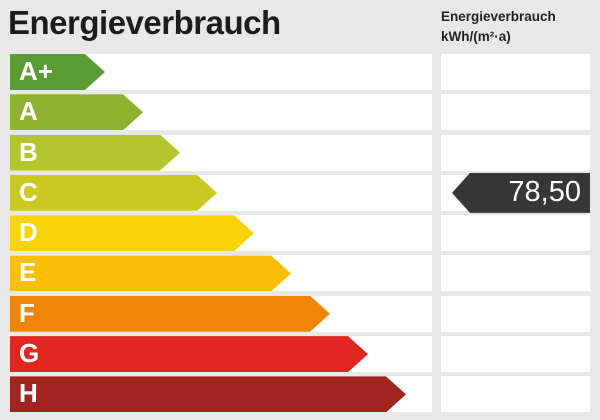 This screenshot has height=420, width=600. Describe the element at coordinates (170, 314) in the screenshot. I see `energy-class-arrow: F` at that location.